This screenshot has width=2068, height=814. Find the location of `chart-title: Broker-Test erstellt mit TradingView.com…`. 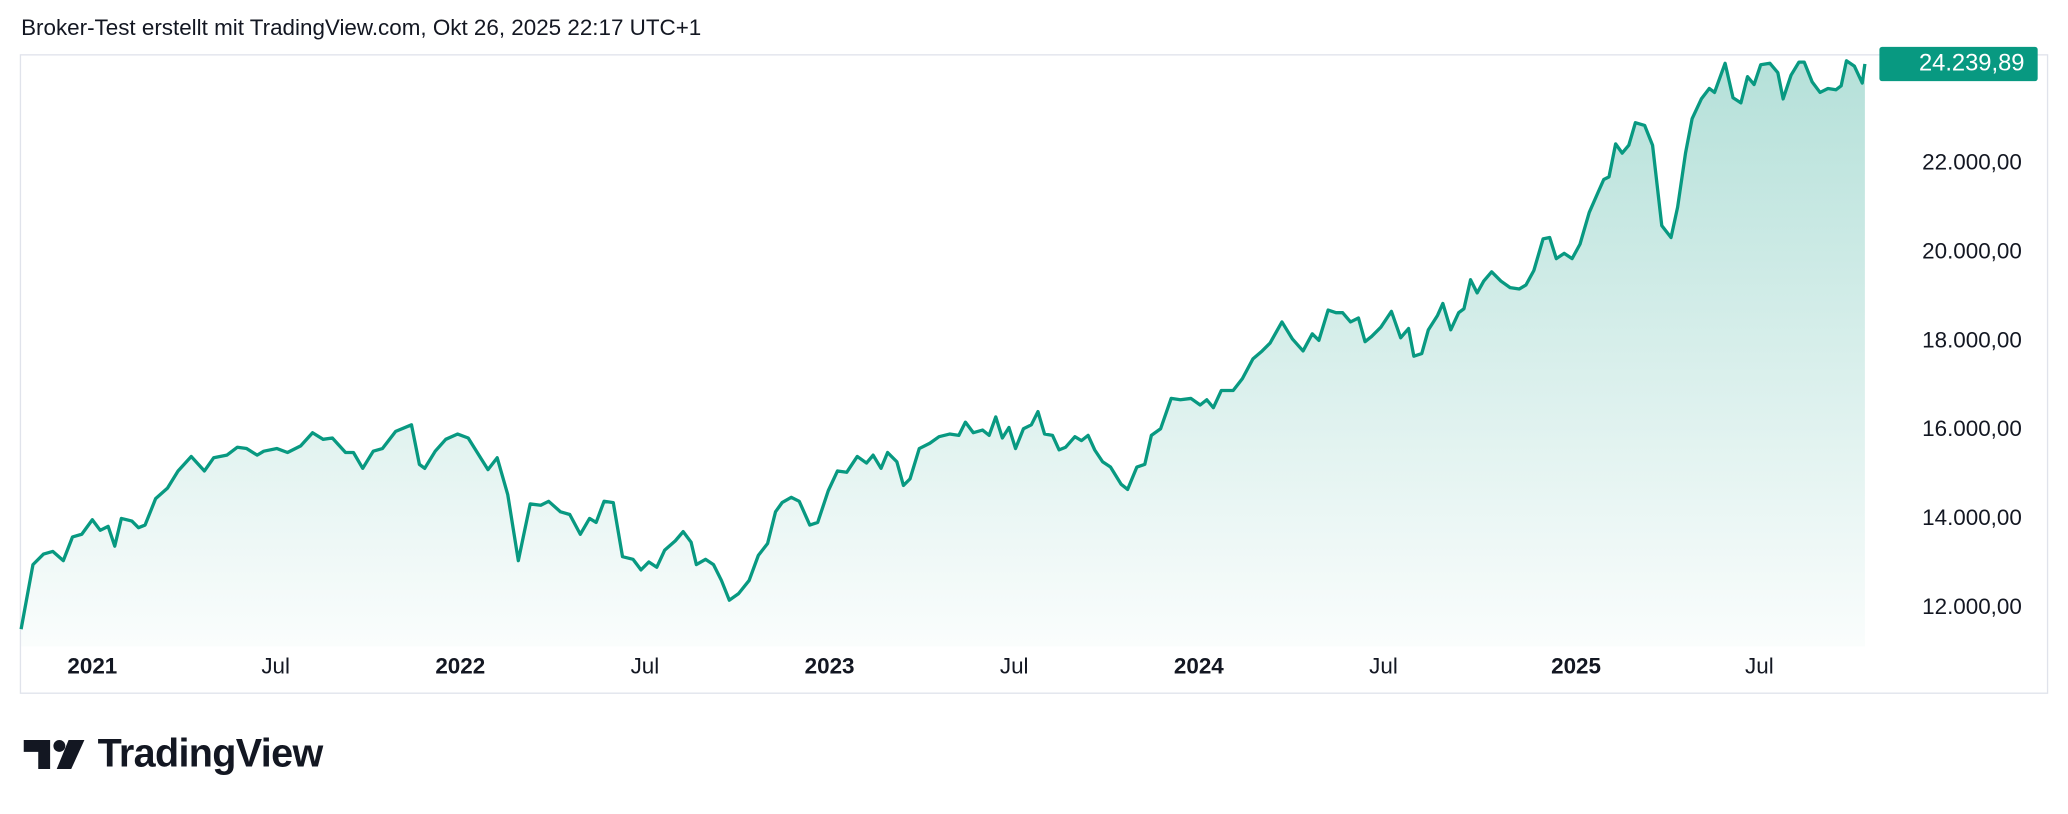

chart-title: Broker-Test erstellt mit TradingView.com… is located at coordinates (361, 27).